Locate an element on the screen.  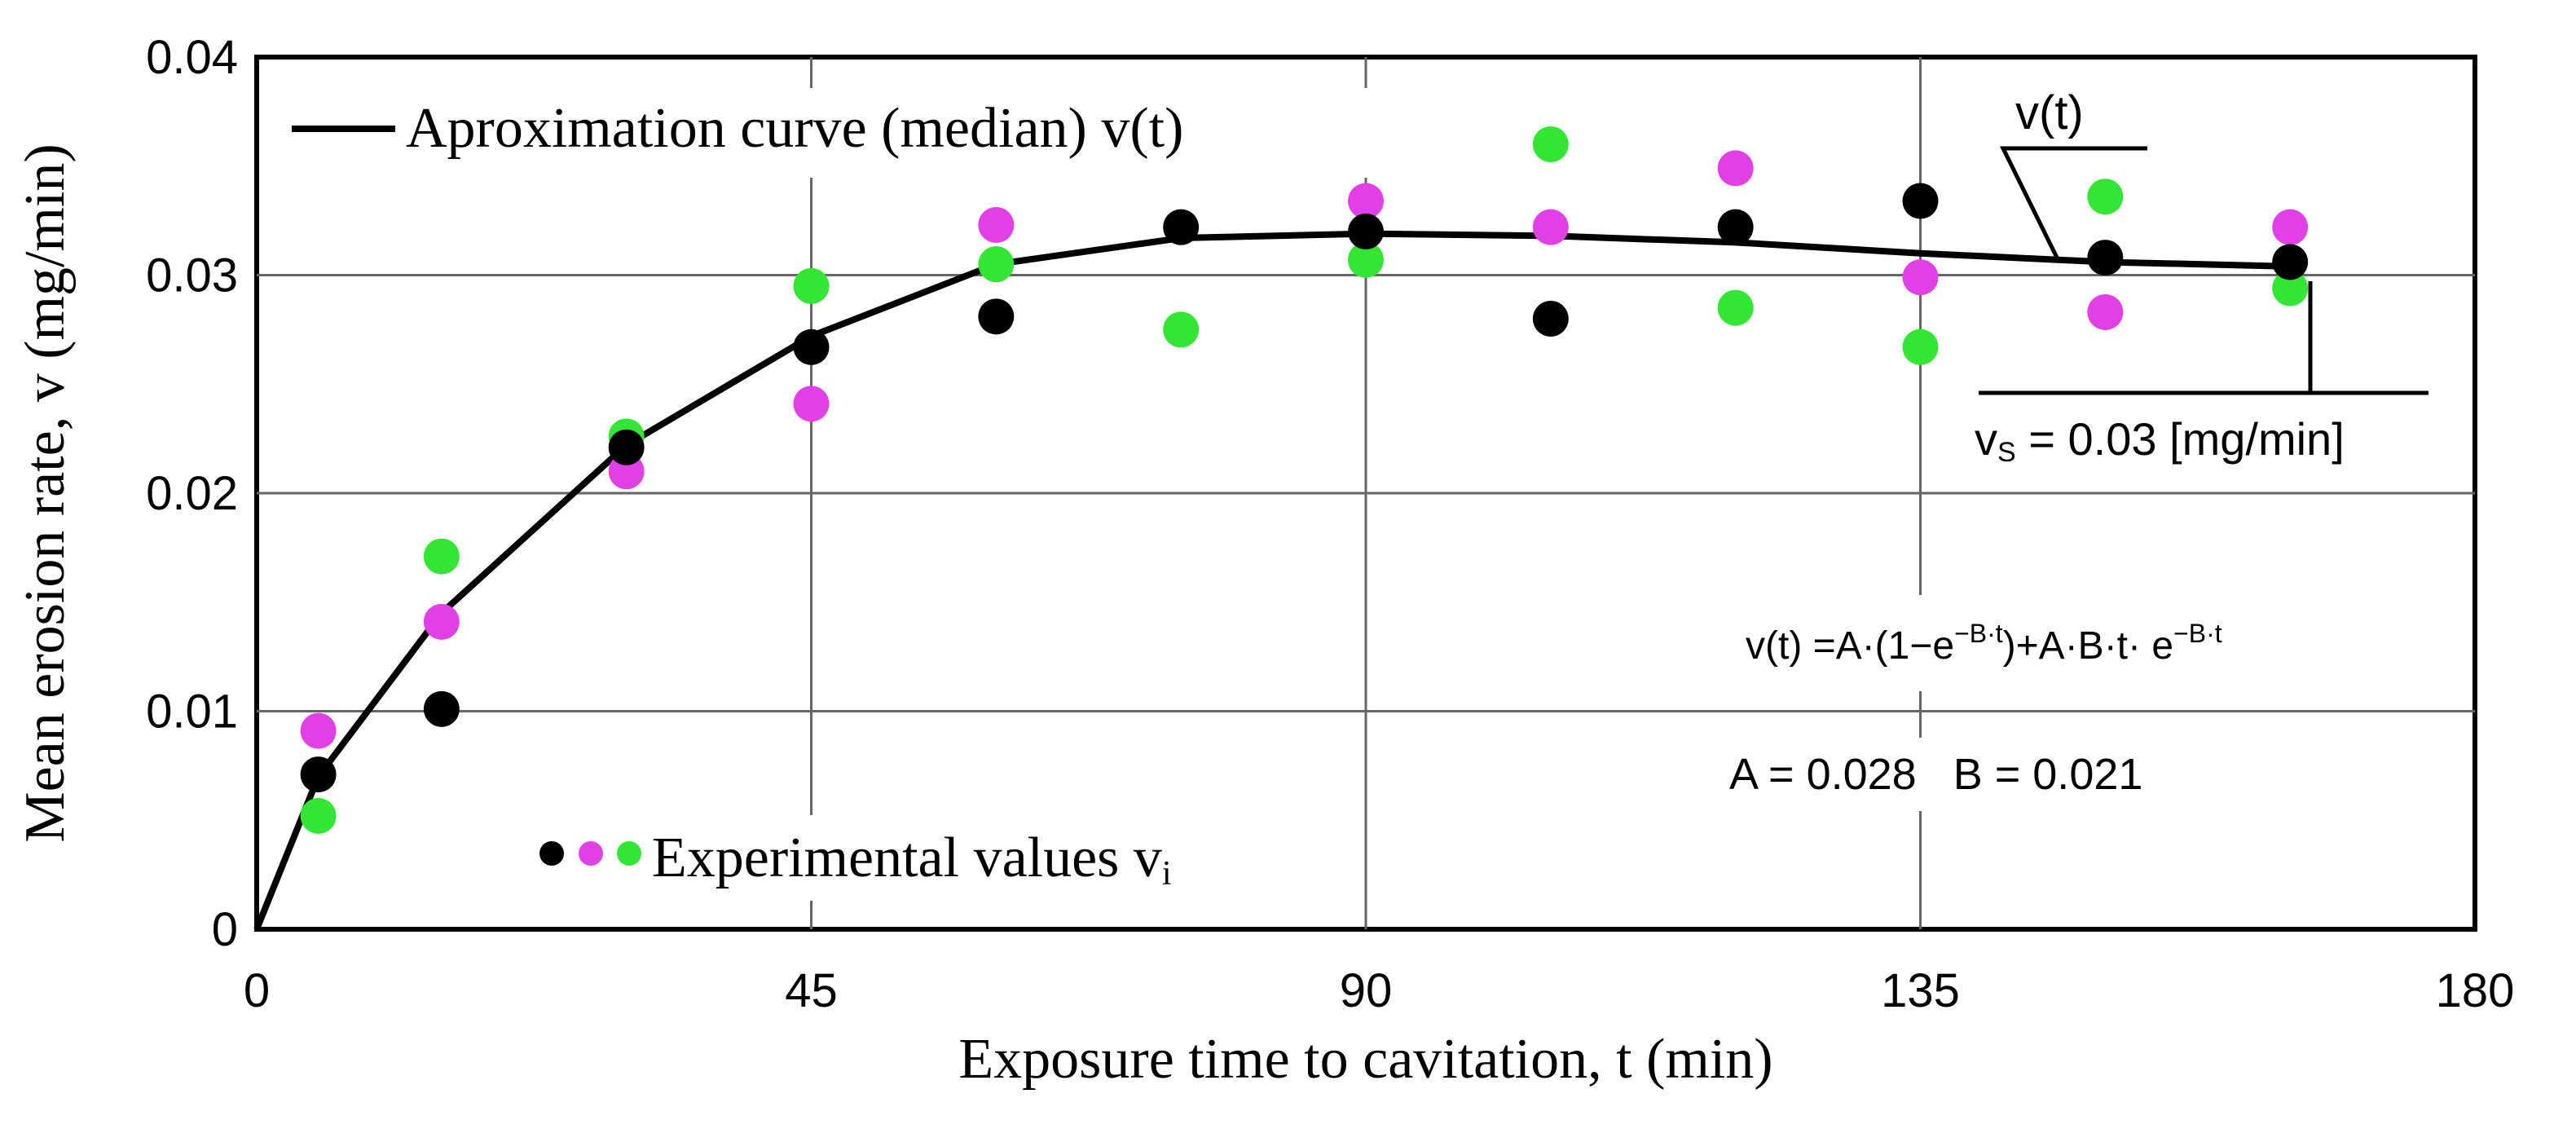
curve-pointer-label: v(t) is located at coordinates (2049, 112).